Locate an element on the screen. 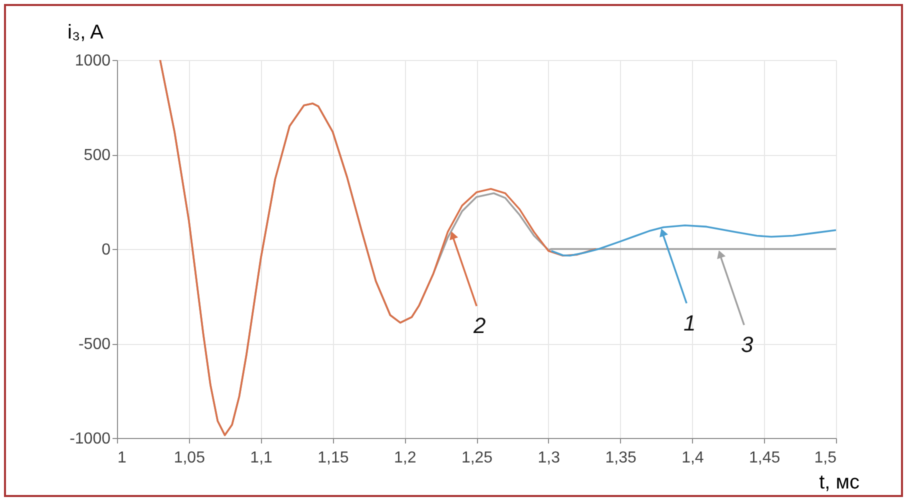 The image size is (911, 501). y-tick-label: -1000 is located at coordinates (90, 439).